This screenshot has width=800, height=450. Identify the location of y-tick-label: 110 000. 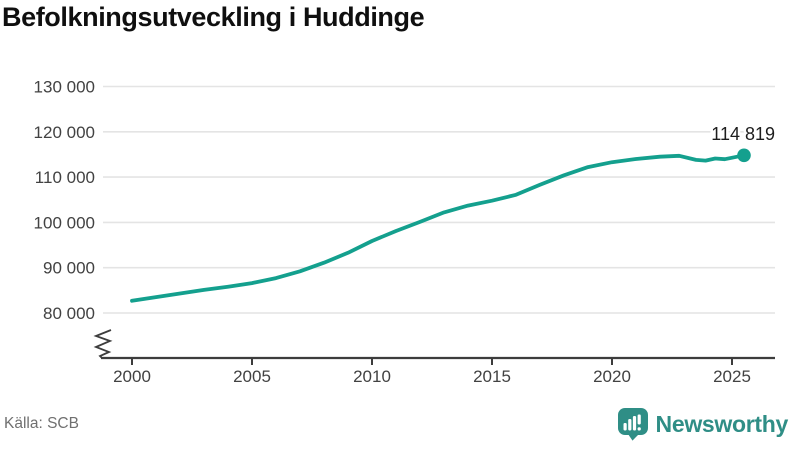
(65, 177).